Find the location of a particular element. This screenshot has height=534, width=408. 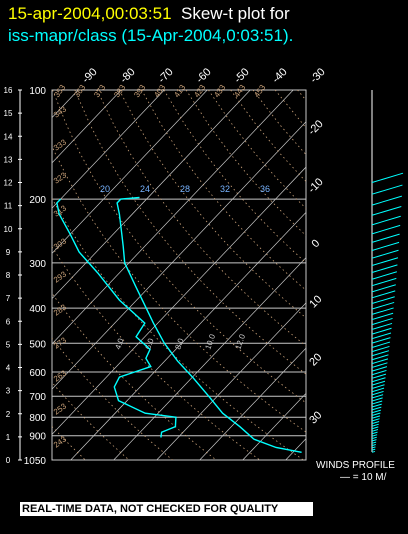

pressure-tick-label: 400 is located at coordinates (37, 309).